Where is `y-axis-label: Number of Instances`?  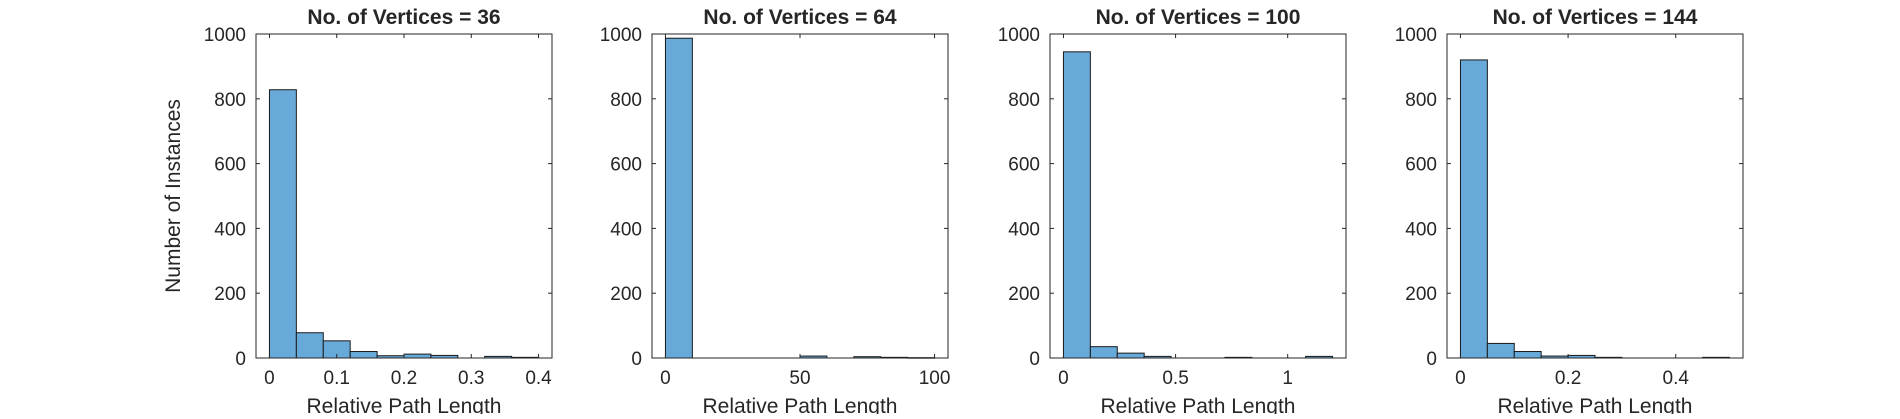
y-axis-label: Number of Instances is located at coordinates (173, 196).